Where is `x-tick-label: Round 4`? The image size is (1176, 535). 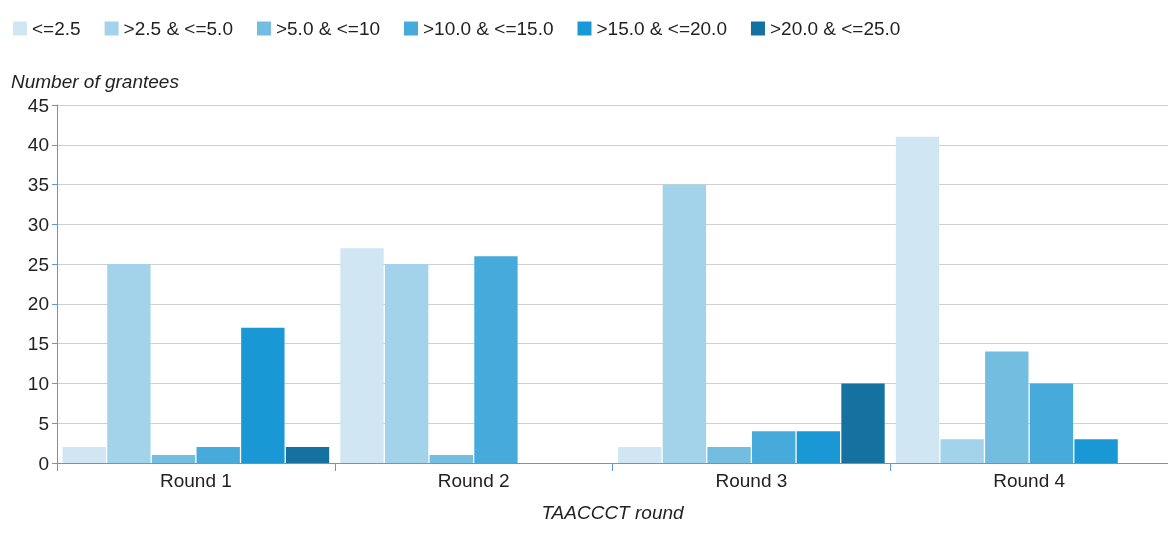
x-tick-label: Round 4 is located at coordinates (1029, 480).